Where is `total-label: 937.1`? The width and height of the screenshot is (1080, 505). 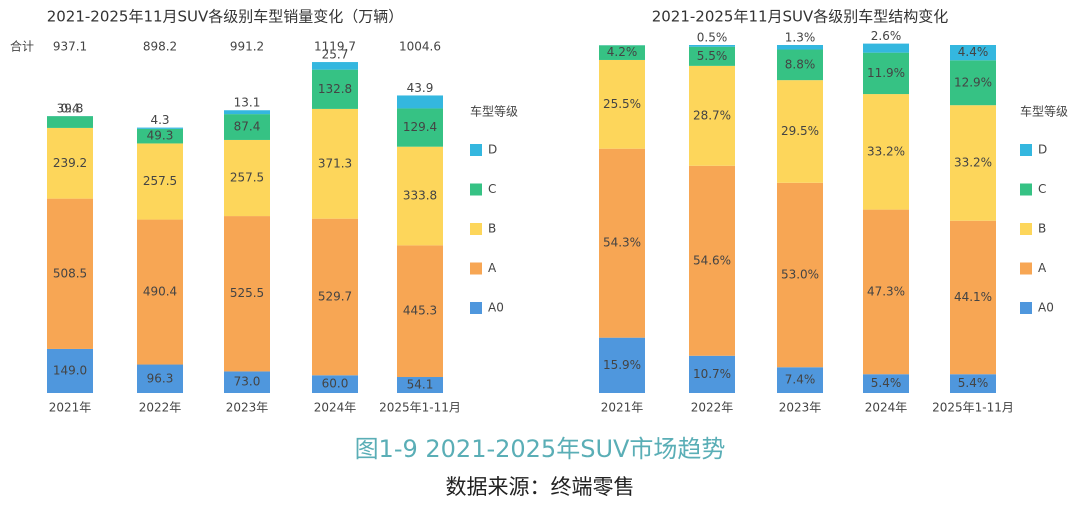 total-label: 937.1 is located at coordinates (70, 47).